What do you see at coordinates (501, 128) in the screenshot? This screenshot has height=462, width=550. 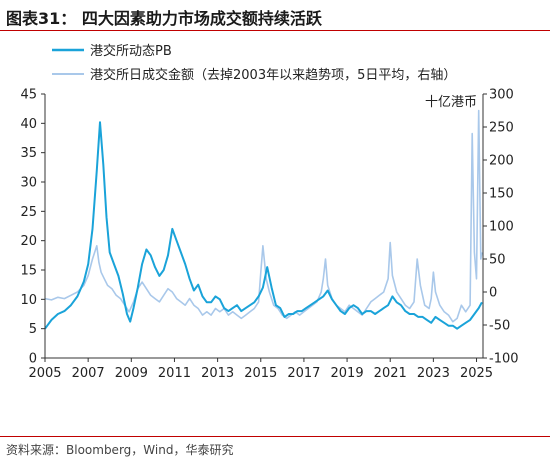 I see `right-axis-tick-label: 250` at bounding box center [501, 128].